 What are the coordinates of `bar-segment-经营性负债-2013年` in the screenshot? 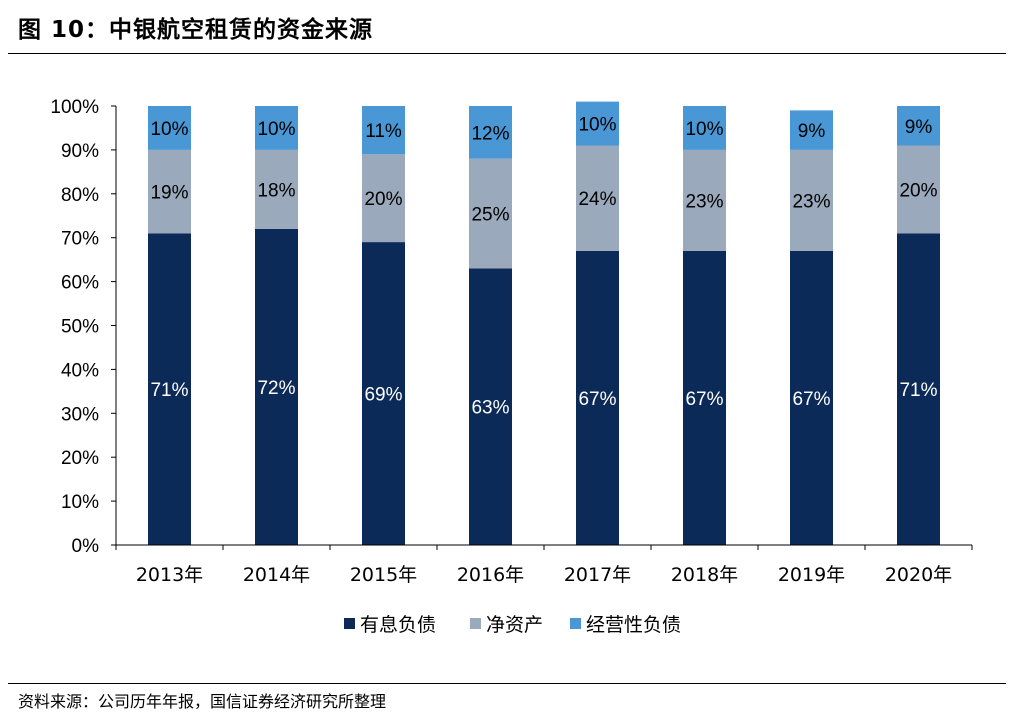 It's located at (169, 128).